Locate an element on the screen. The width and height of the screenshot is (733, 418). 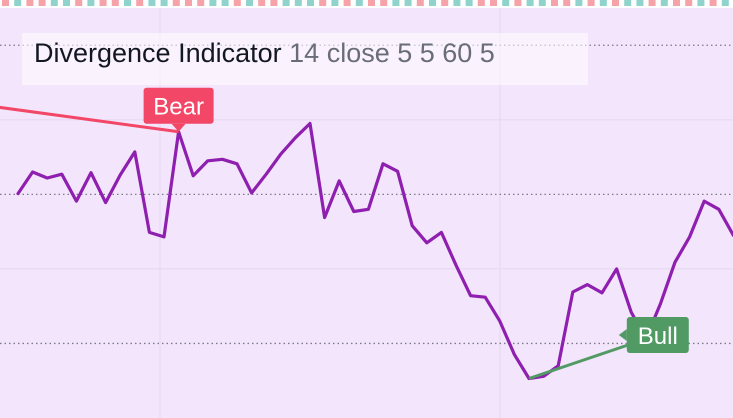
bear-divergence-line is located at coordinates (89, 119).